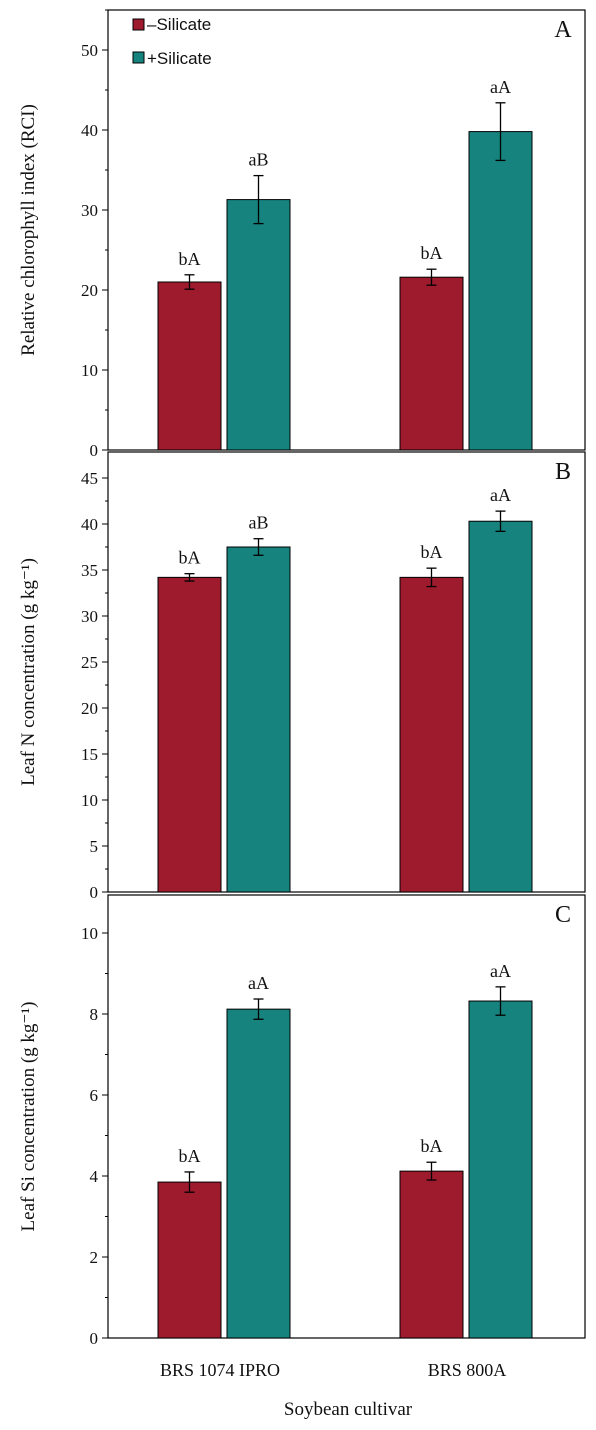 The image size is (596, 1430). Describe the element at coordinates (89, 570) in the screenshot. I see `y-tick-label: 35` at that location.